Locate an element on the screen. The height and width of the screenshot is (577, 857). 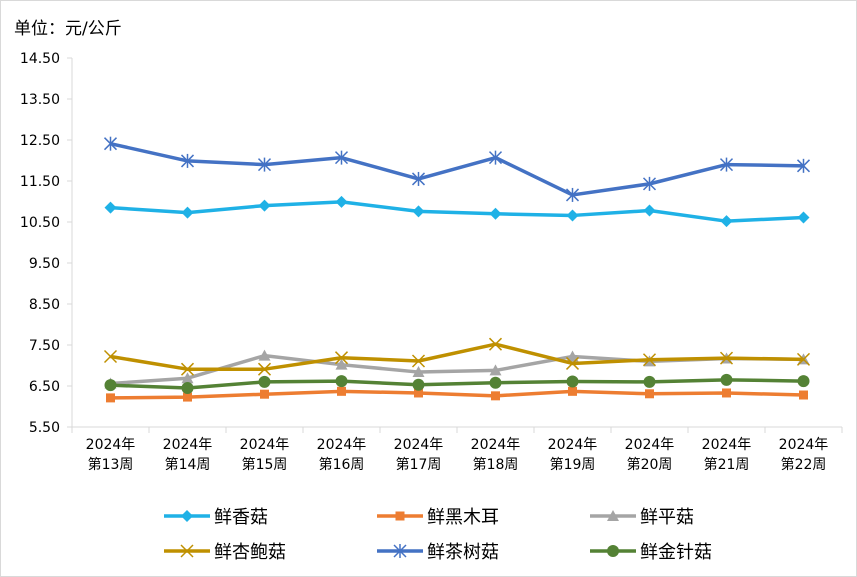
legend-label: 鲜茶树菇 is located at coordinates (463, 552).